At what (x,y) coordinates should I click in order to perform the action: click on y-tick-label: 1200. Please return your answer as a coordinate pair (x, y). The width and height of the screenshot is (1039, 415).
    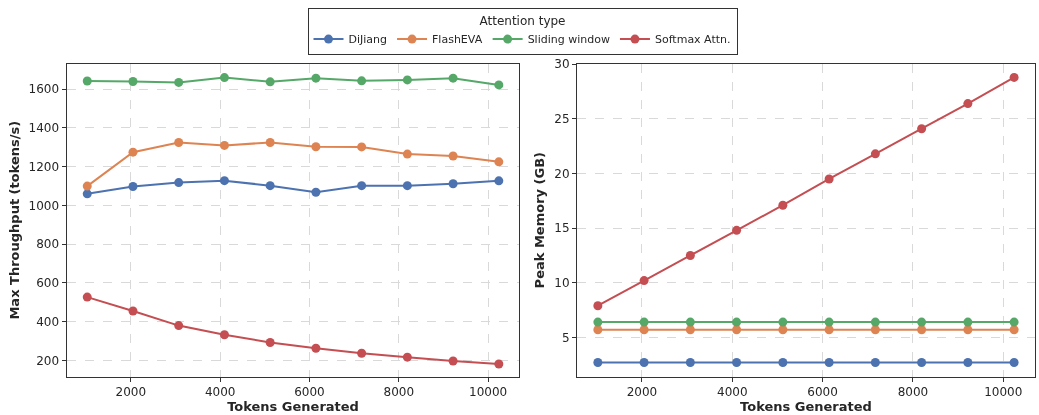
    Looking at the image, I should click on (44, 166).